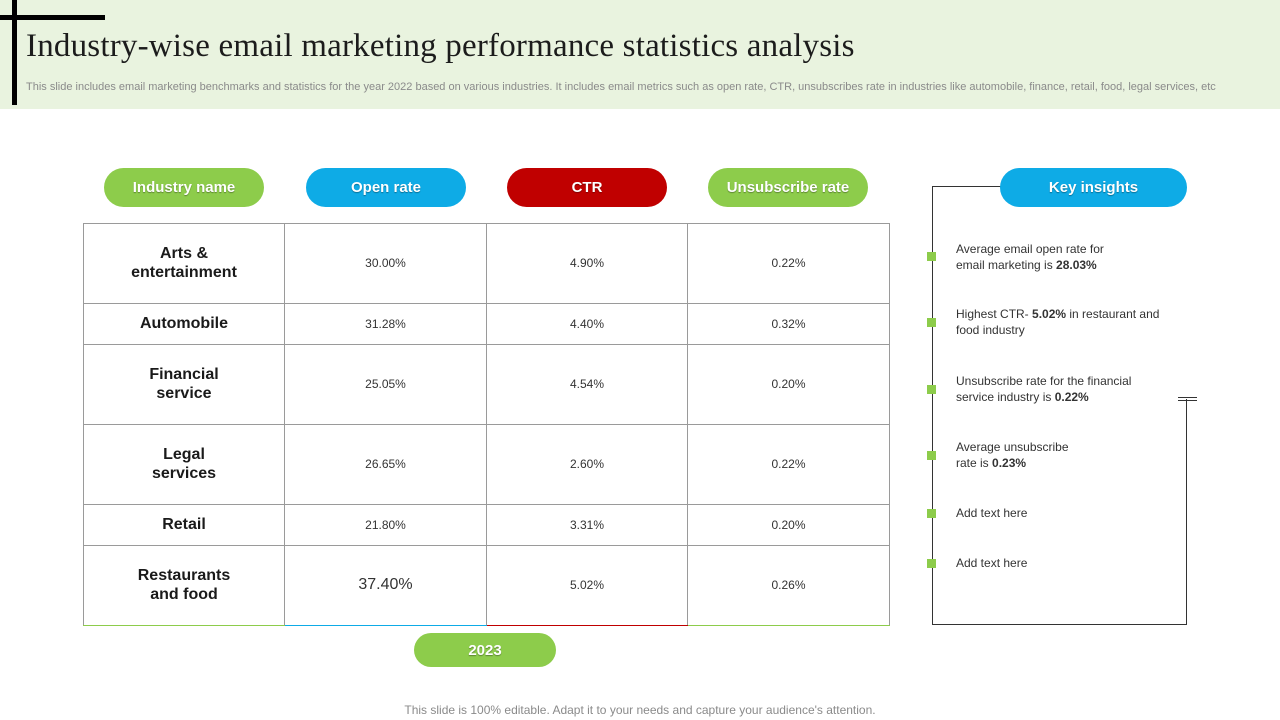 The width and height of the screenshot is (1280, 720). What do you see at coordinates (587, 324) in the screenshot?
I see `ctr-cell: 4.40%` at bounding box center [587, 324].